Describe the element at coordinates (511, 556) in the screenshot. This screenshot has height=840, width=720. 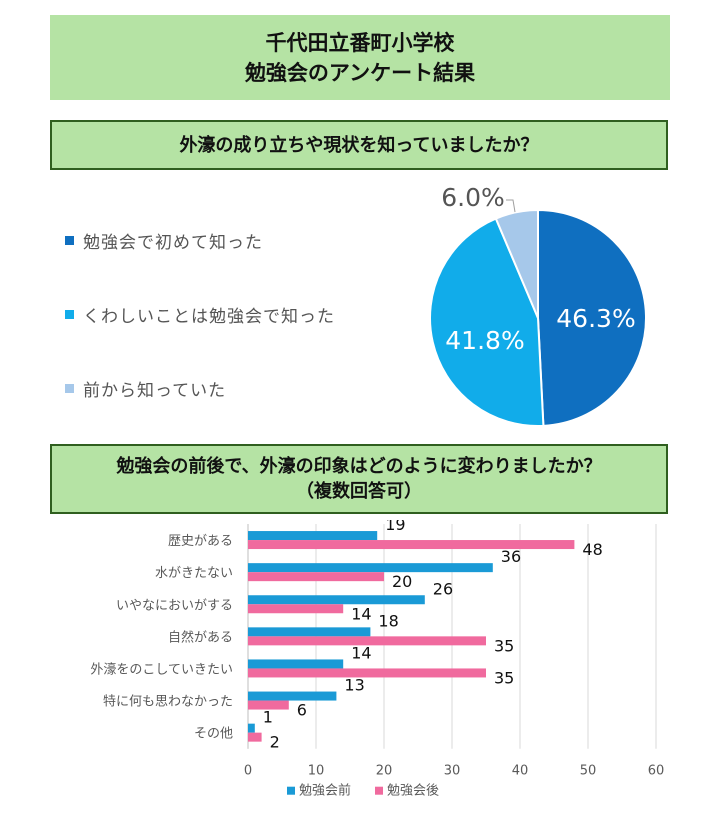
I see `bar-data-label: 36` at that location.